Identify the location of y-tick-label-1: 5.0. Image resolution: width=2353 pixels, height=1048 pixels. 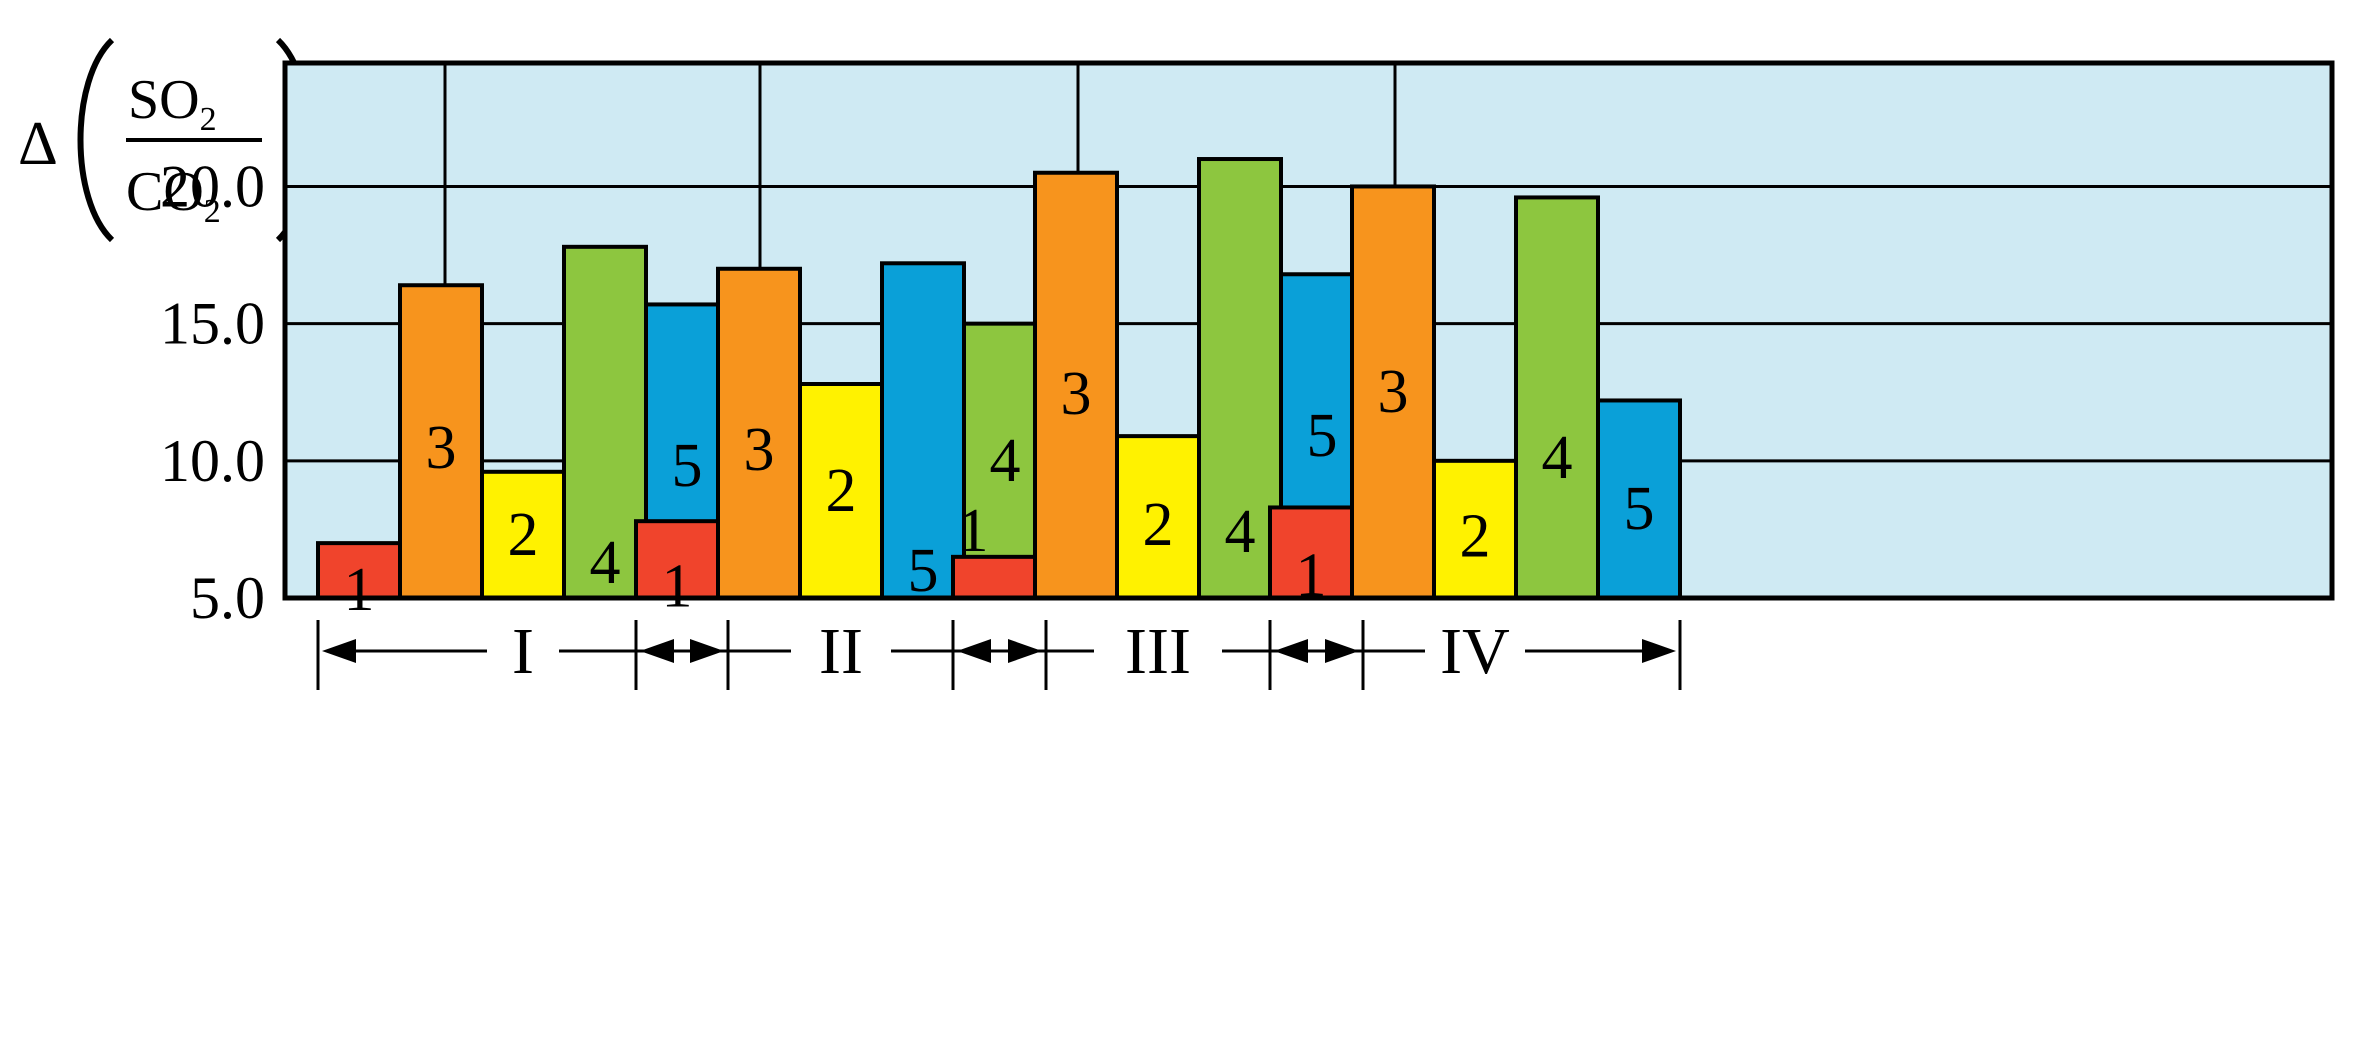
(227, 598).